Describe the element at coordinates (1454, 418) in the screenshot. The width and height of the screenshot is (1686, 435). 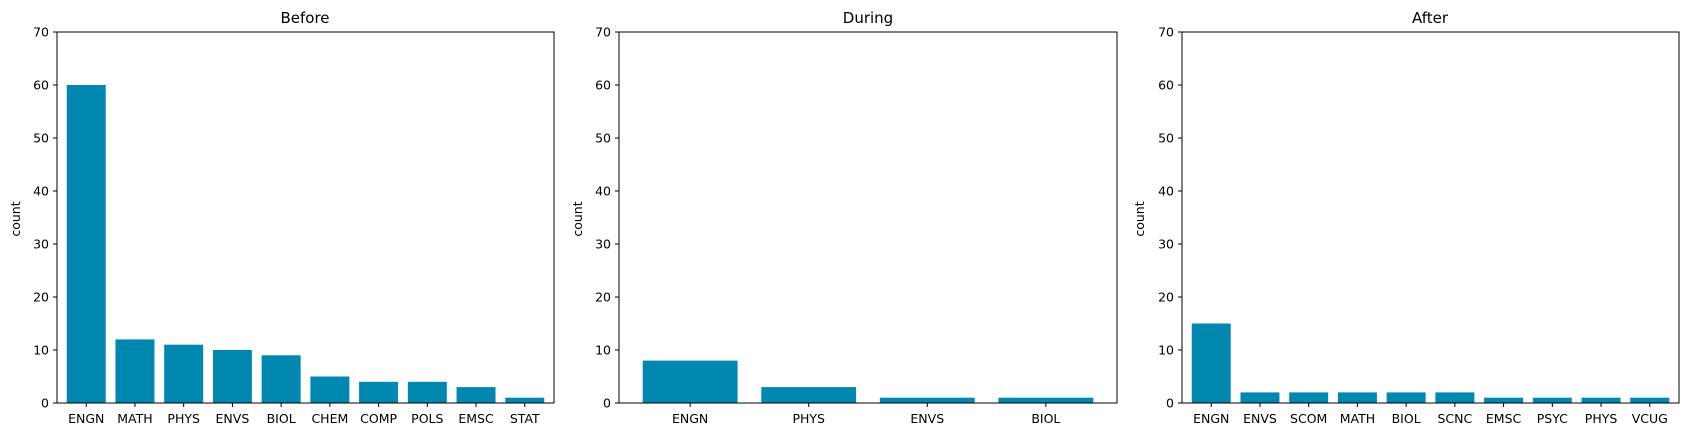
I see `x-tick-label: SCNC` at that location.